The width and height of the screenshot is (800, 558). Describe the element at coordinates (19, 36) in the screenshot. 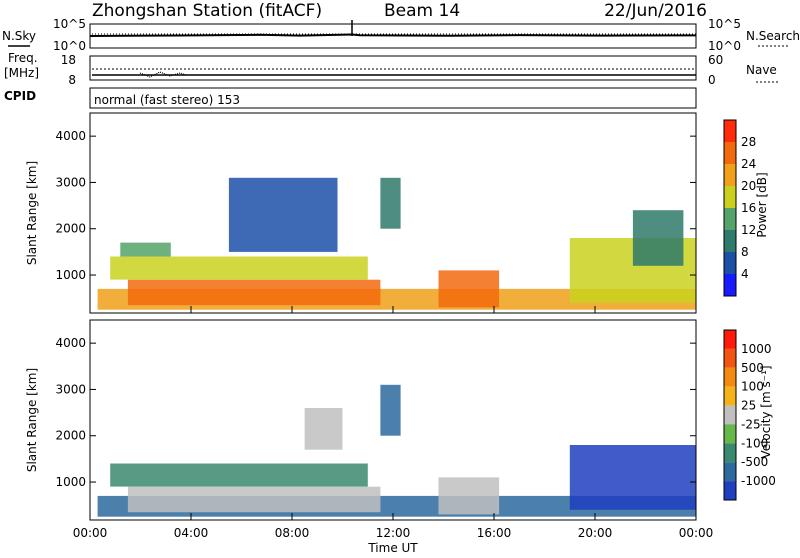

I see `nsky-label: N.Sky` at that location.